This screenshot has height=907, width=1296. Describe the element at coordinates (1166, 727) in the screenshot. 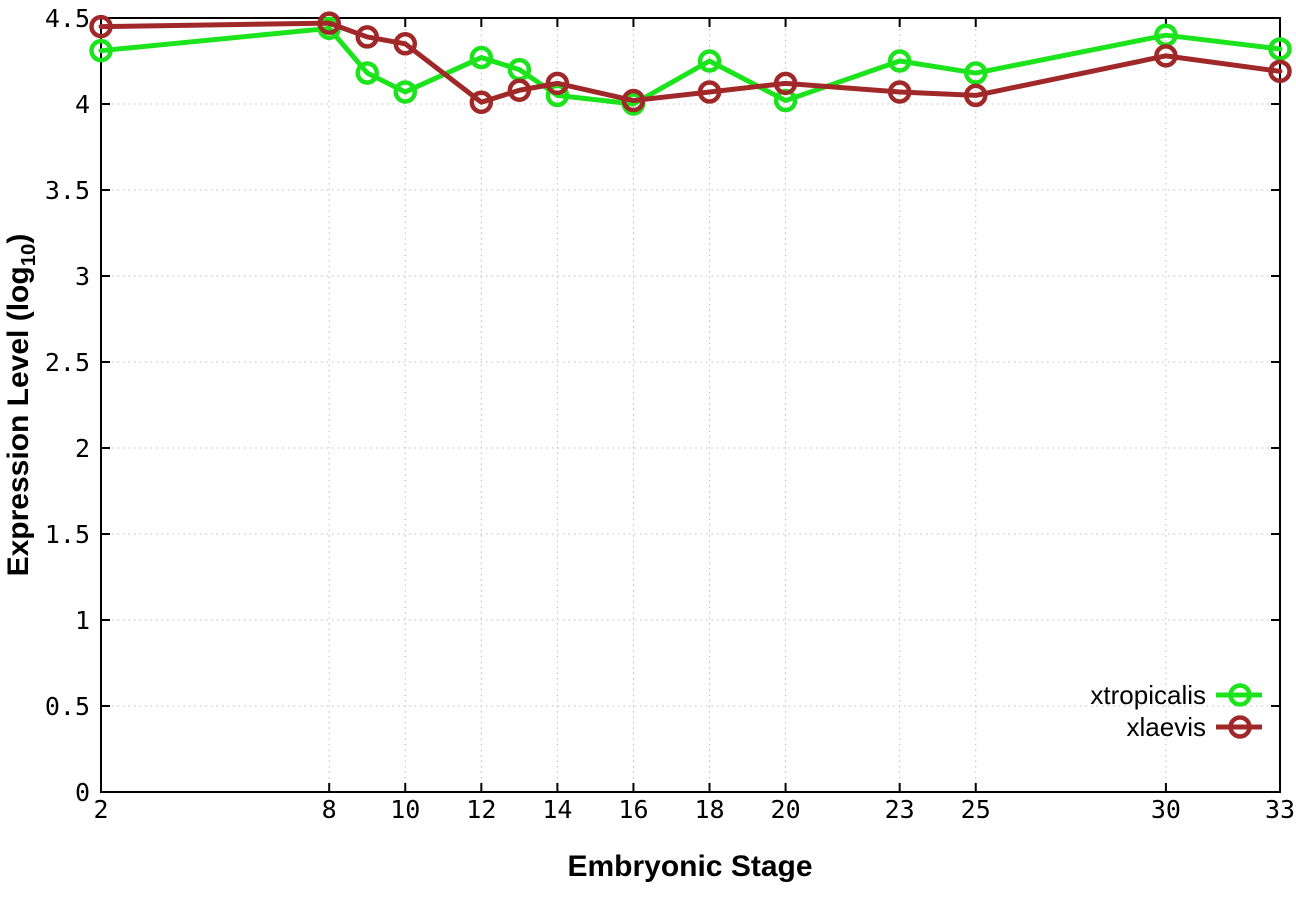

I see `legend-label: xlaevis` at that location.